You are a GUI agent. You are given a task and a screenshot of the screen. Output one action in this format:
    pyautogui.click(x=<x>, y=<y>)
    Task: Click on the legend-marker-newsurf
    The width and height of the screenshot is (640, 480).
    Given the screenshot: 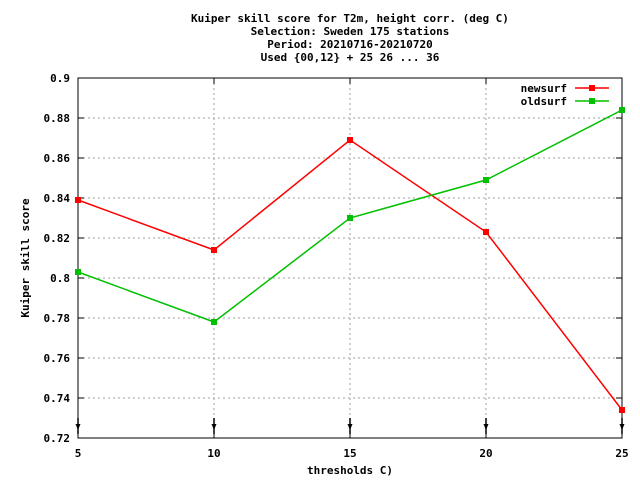 What is the action you would take?
    pyautogui.click(x=592, y=88)
    